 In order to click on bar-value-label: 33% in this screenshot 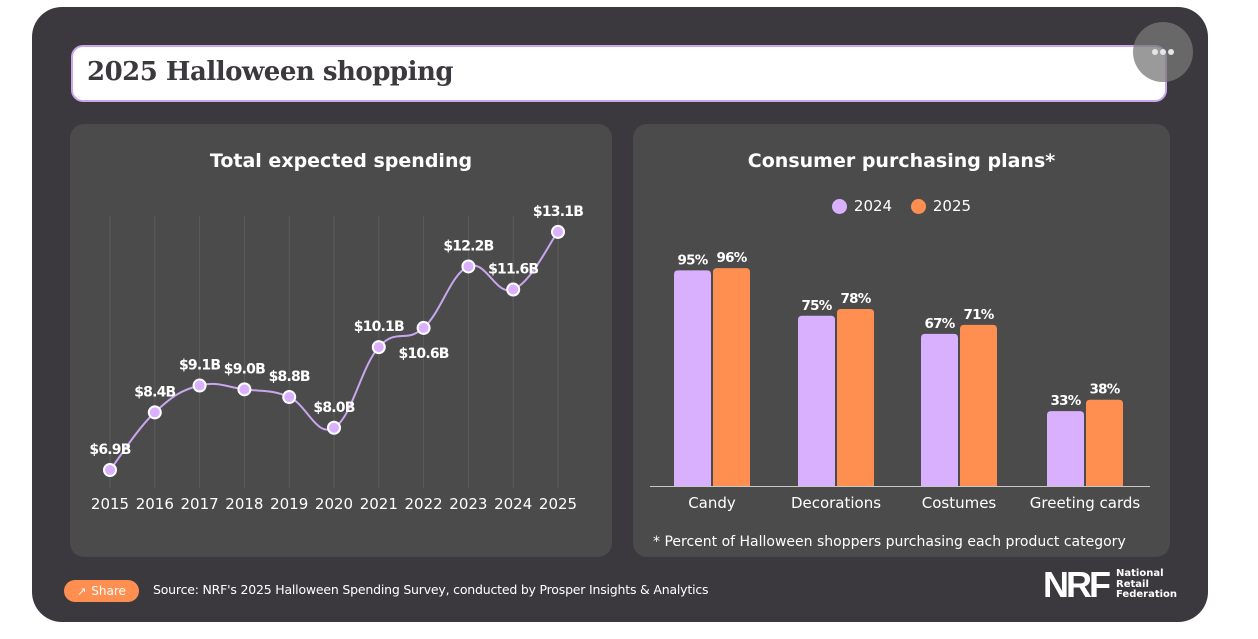, I will do `click(1066, 401)`.